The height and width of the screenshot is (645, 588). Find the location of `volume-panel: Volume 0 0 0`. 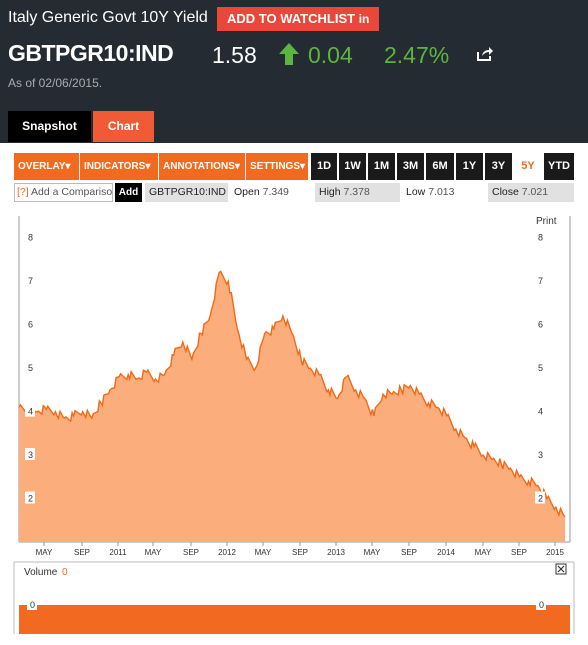

volume-panel: Volume 0 0 0 is located at coordinates (294, 598).